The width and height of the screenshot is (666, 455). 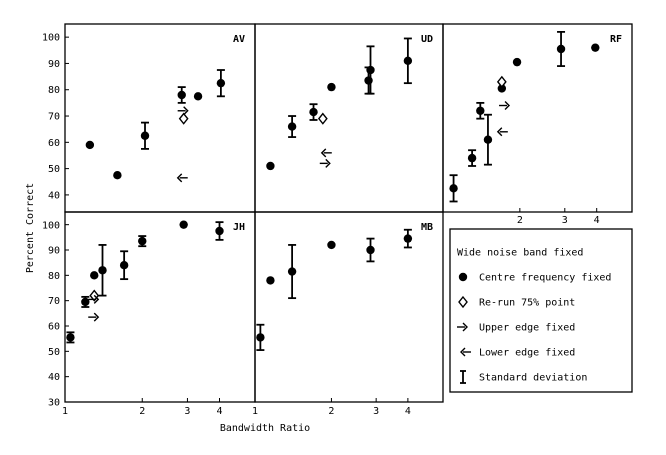 What do you see at coordinates (520, 253) in the screenshot?
I see `legend-title: Wide noise band fixed` at bounding box center [520, 253].